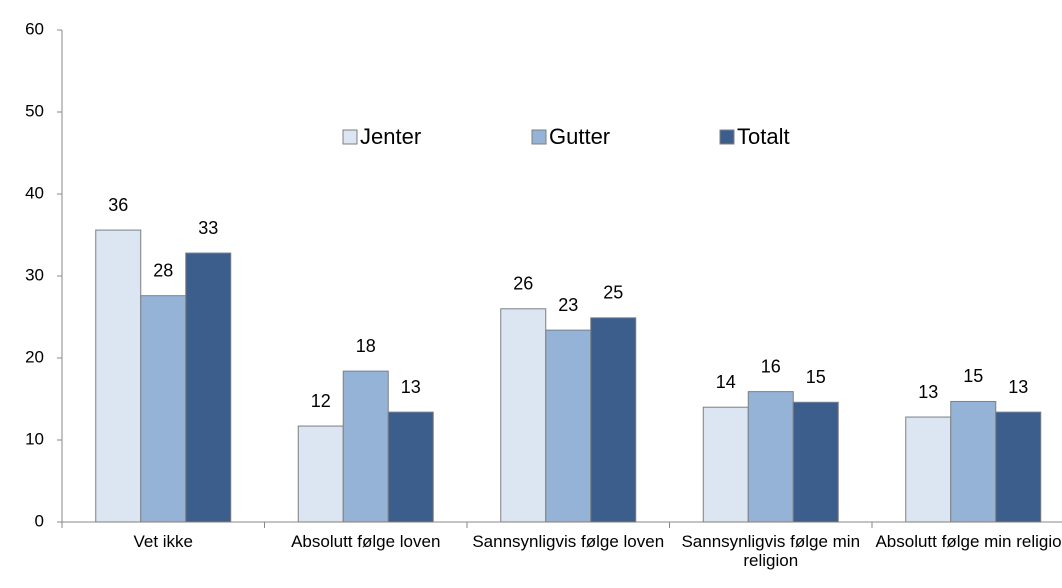  What do you see at coordinates (208, 228) in the screenshot?
I see `data-label: 33` at bounding box center [208, 228].